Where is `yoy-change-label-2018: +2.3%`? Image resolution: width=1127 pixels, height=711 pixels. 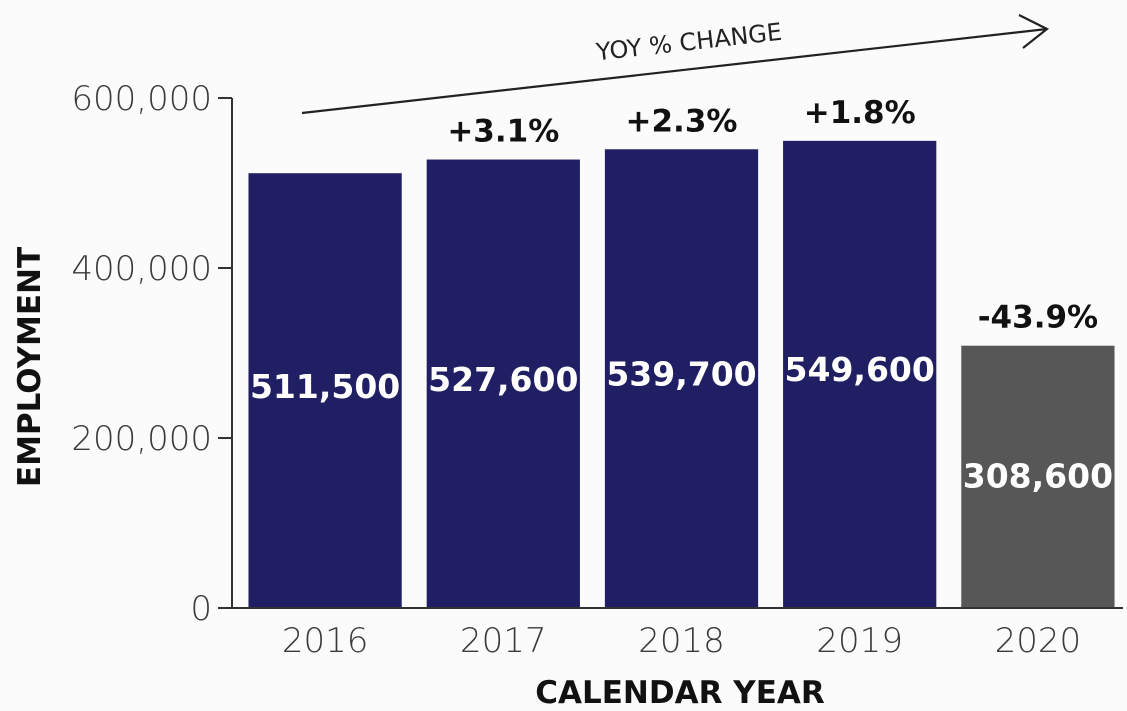
yoy-change-label-2018: +2.3% is located at coordinates (682, 121).